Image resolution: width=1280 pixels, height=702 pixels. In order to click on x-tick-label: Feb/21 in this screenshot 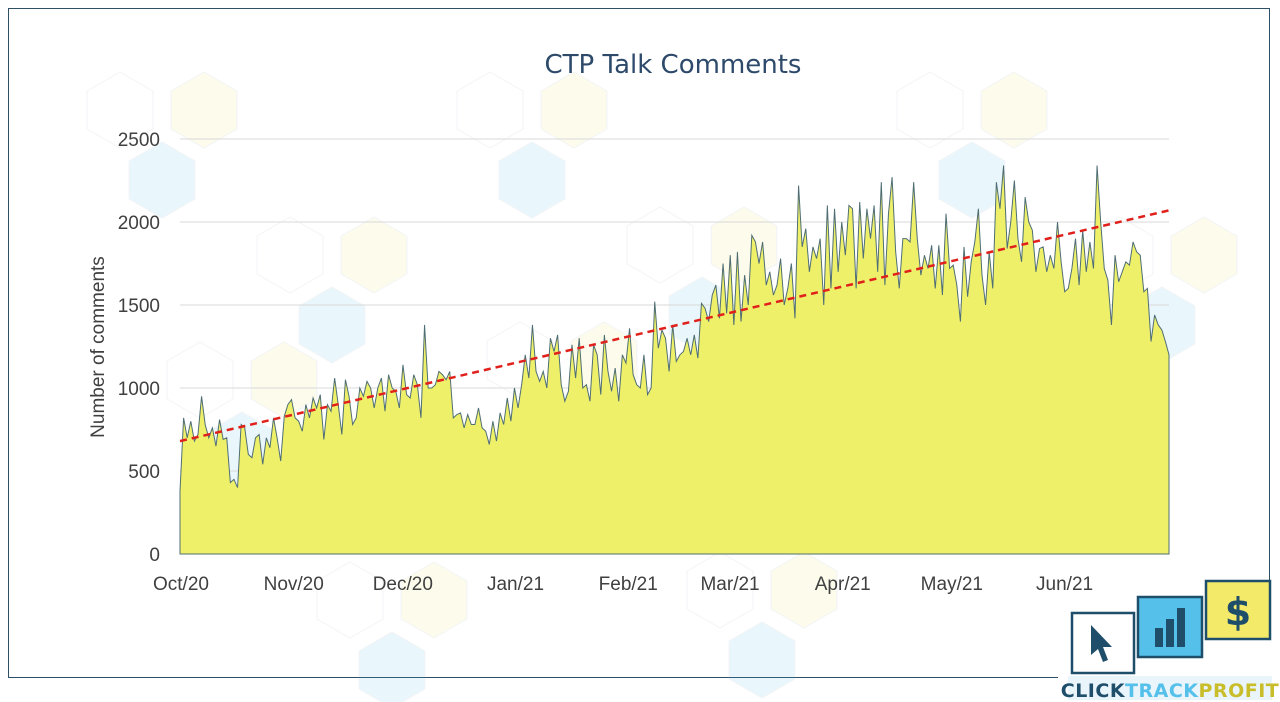, I will do `click(628, 584)`.